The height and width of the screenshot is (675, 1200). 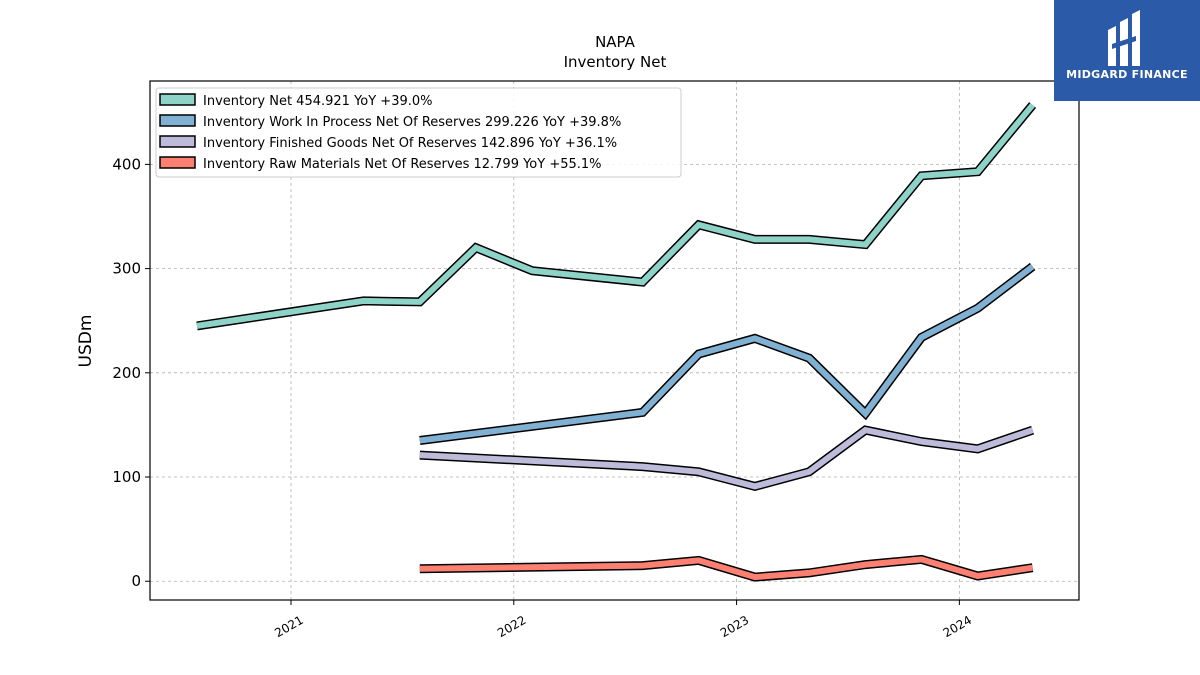 I want to click on y-tick-label: 200, so click(x=126, y=373).